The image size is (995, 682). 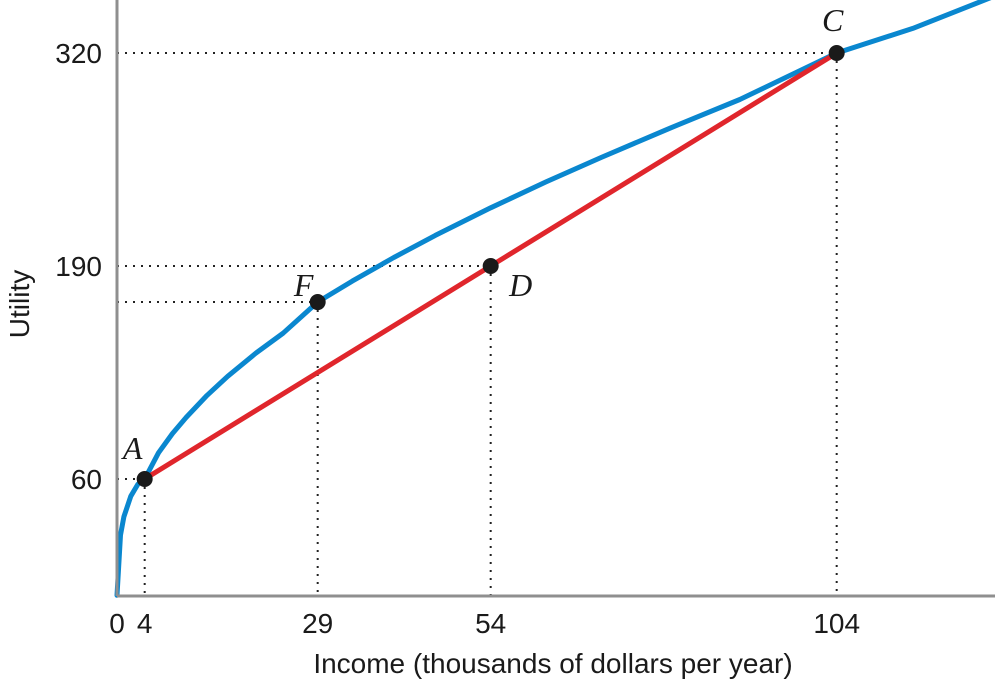 What do you see at coordinates (836, 52) in the screenshot?
I see `point-c` at bounding box center [836, 52].